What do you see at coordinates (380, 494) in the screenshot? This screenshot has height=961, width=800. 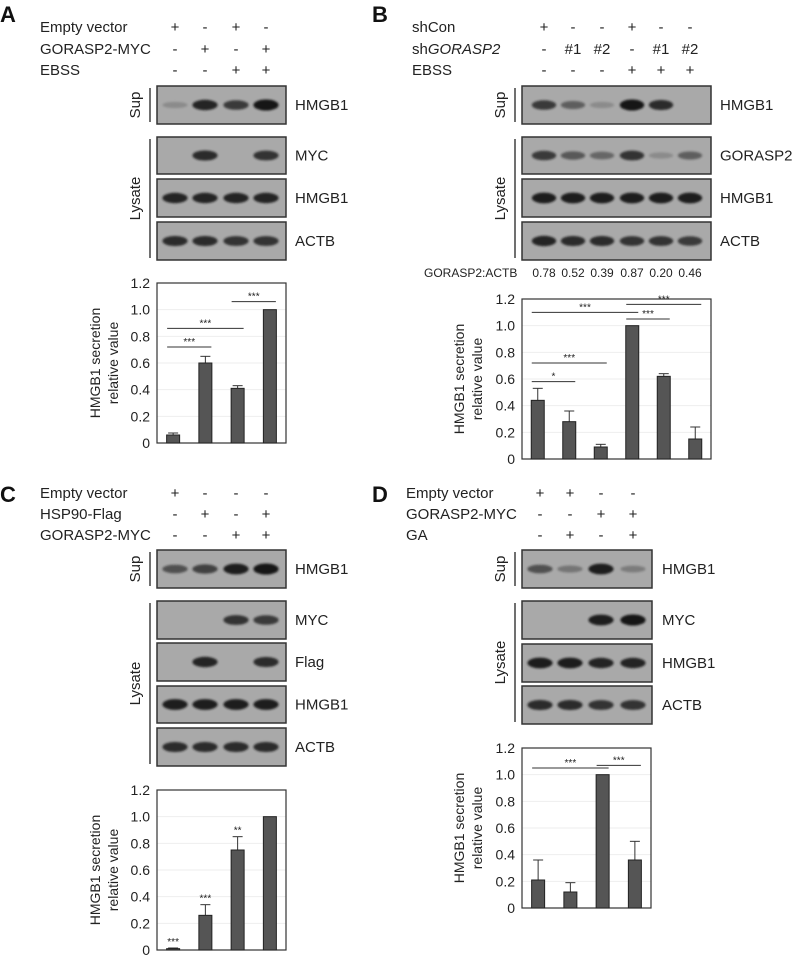 I see `panel-letter: D` at bounding box center [380, 494].